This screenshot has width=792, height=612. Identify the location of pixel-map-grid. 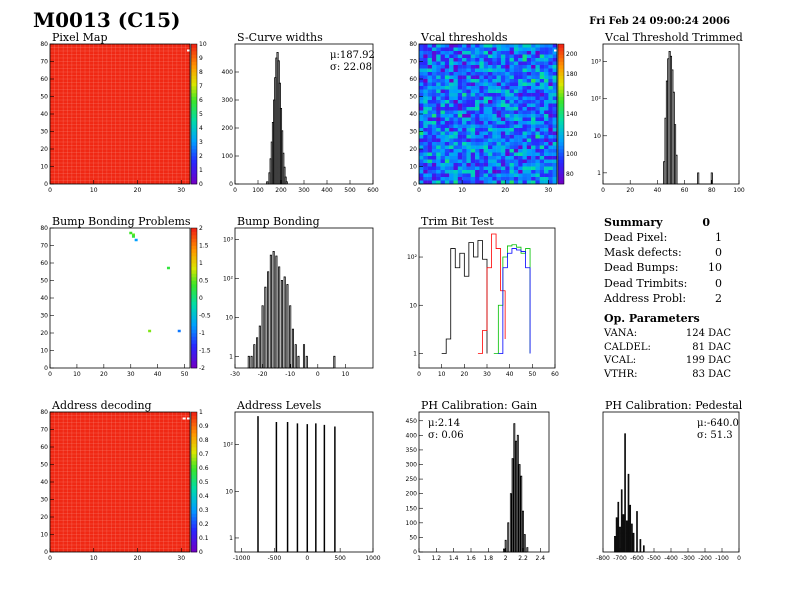
(120, 114).